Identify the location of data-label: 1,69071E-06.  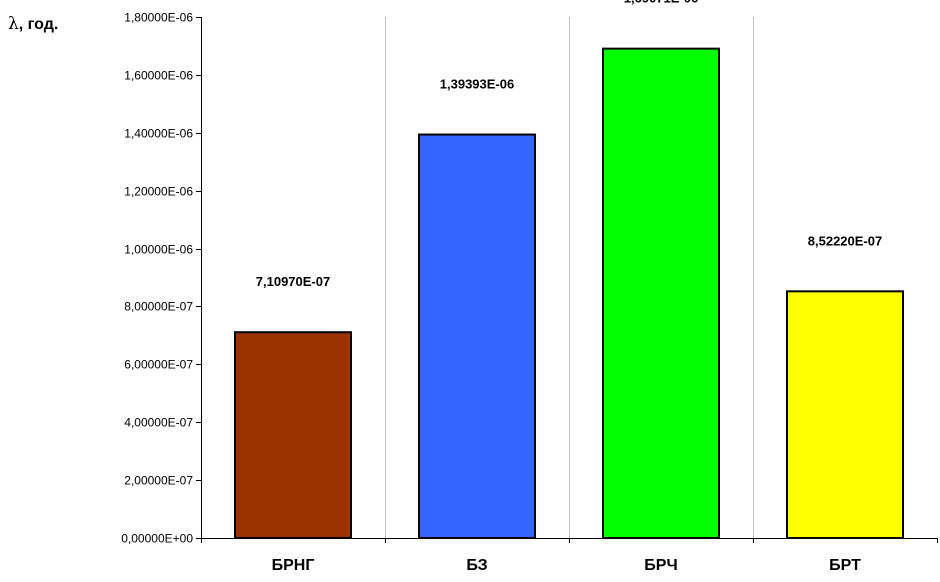
(661, 3).